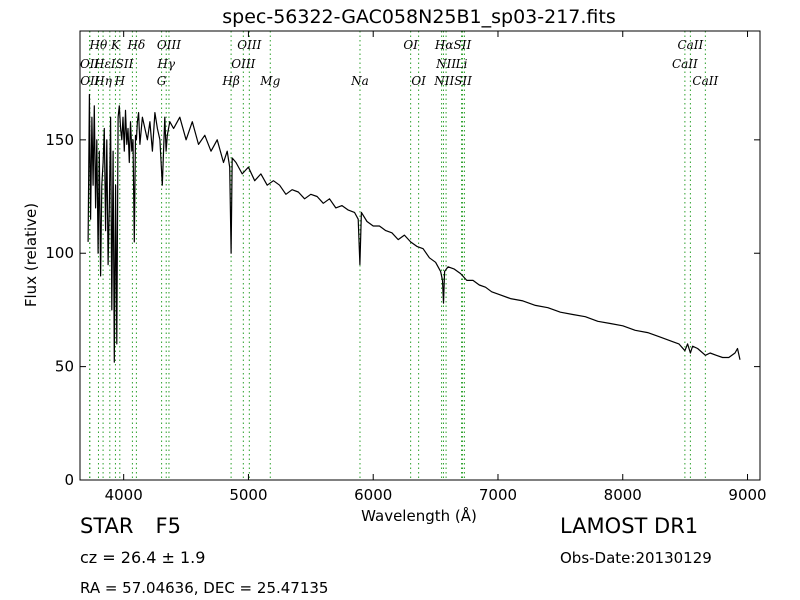 The image size is (800, 600). What do you see at coordinates (113, 64) in the screenshot?
I see `line-label: HεISII` at bounding box center [113, 64].